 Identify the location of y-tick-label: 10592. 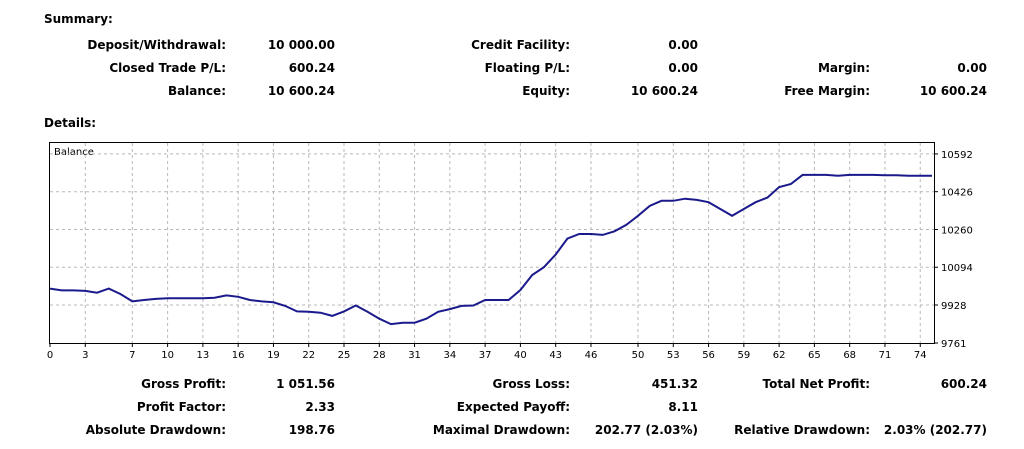
(957, 155).